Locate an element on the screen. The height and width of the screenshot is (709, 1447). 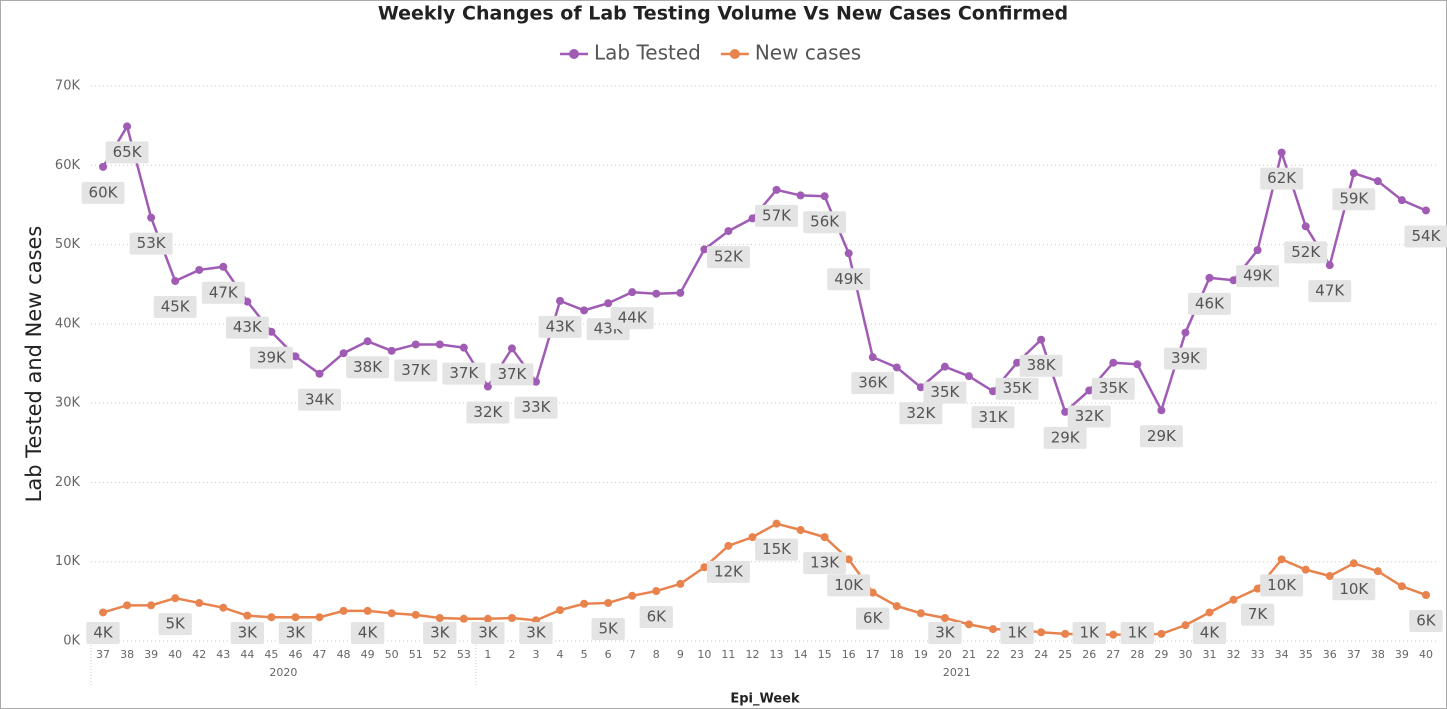
x-tick-label: 42 is located at coordinates (199, 654).